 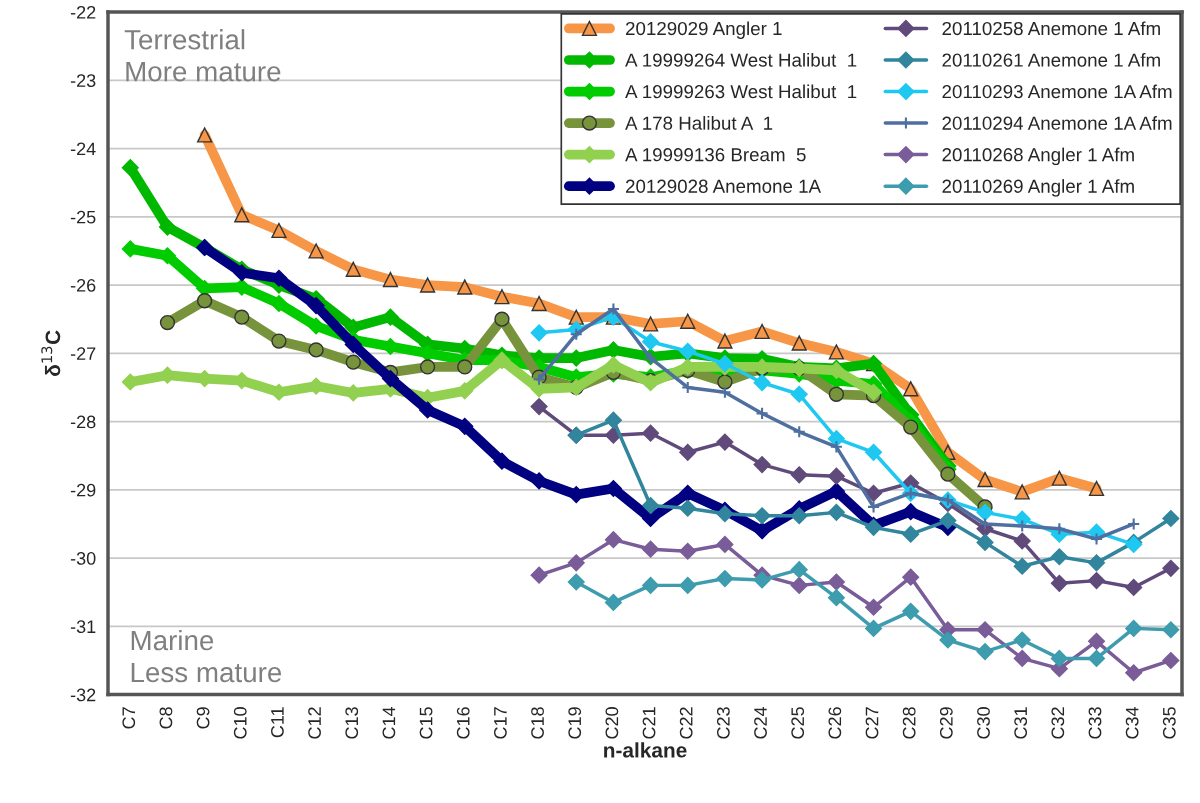 What do you see at coordinates (426, 723) in the screenshot?
I see `x-tick-label: C15` at bounding box center [426, 723].